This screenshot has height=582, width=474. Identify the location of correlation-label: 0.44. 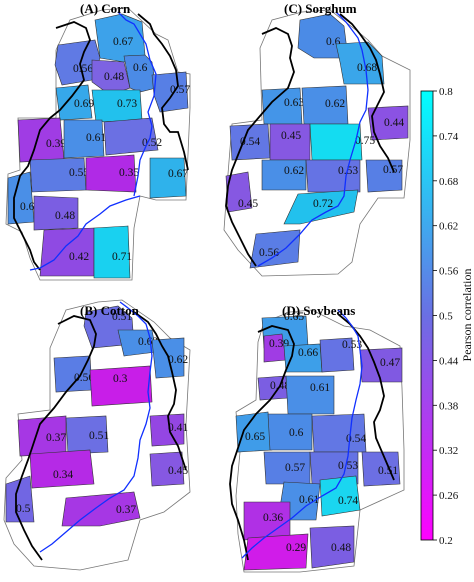
(394, 123).